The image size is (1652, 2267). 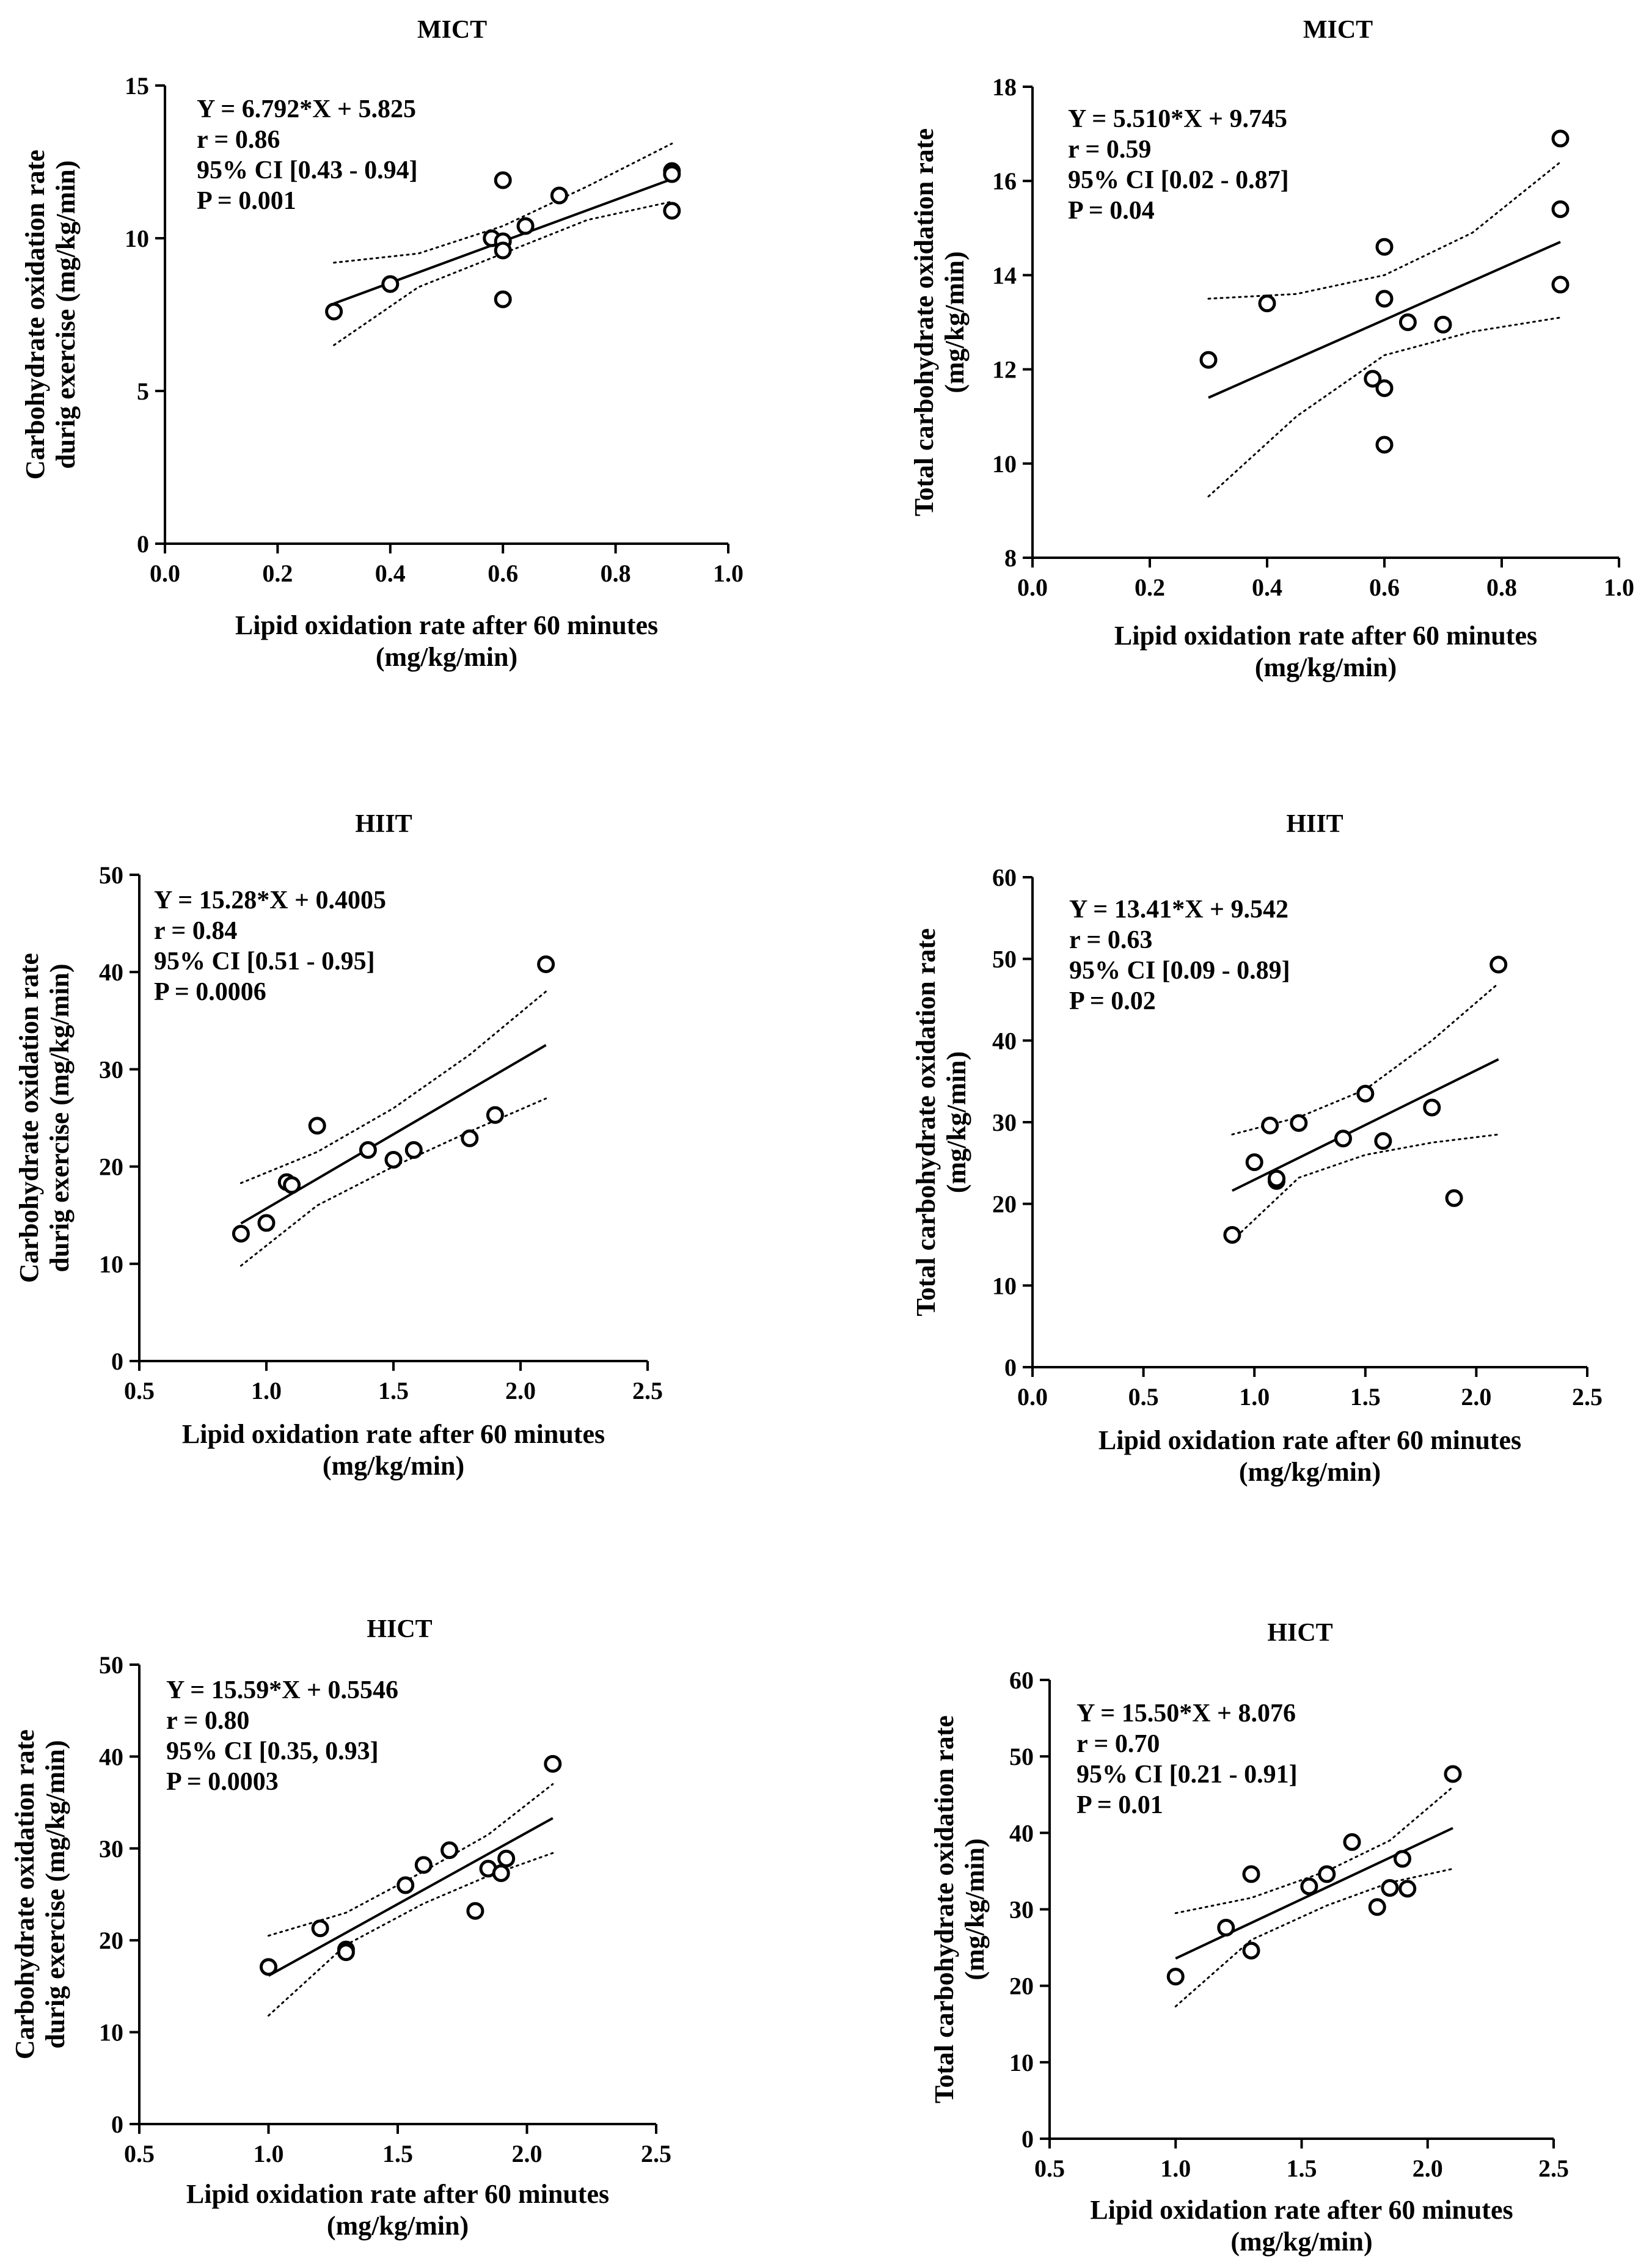 I want to click on stat-annotation-line: 95% CI [0.21 - 0.91], so click(x=1187, y=1775).